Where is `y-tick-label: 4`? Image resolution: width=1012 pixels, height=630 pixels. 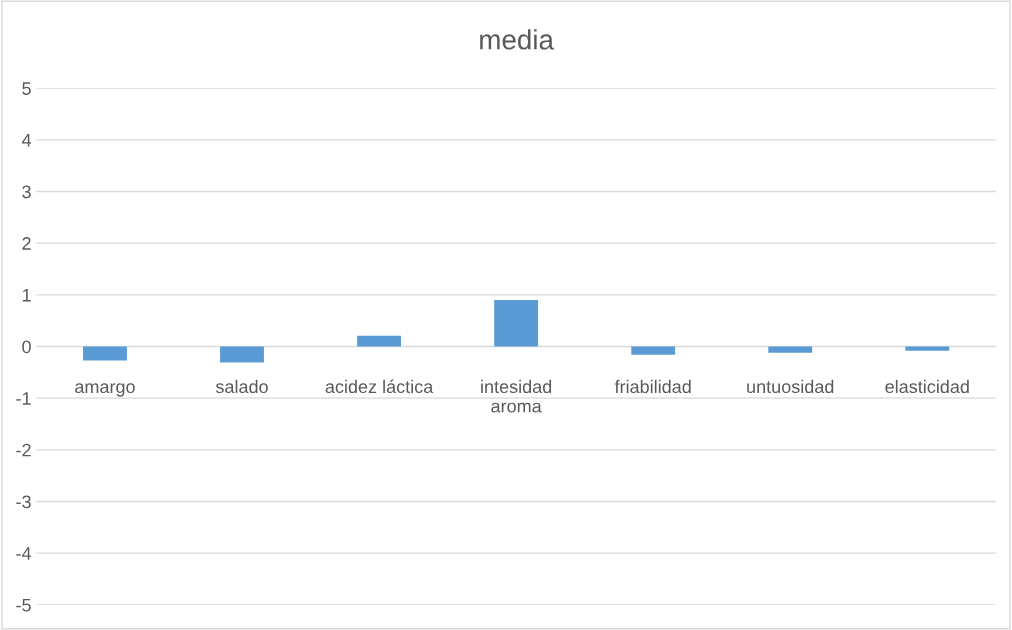
y-tick-label: 4 is located at coordinates (26, 140).